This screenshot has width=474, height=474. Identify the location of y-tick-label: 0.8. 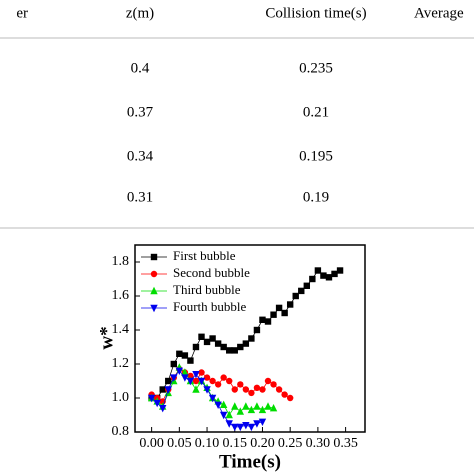
(121, 431).